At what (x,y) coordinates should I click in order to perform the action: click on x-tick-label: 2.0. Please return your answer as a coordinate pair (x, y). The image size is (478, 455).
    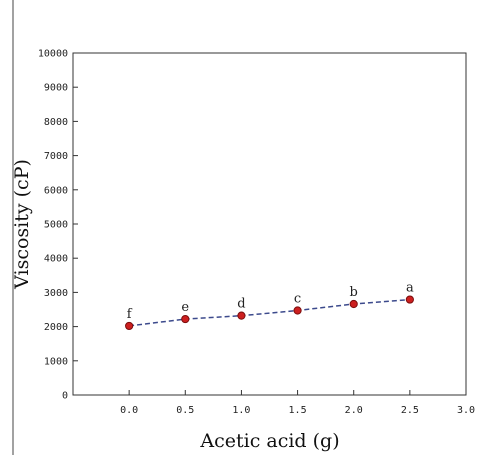
    Looking at the image, I should click on (354, 410).